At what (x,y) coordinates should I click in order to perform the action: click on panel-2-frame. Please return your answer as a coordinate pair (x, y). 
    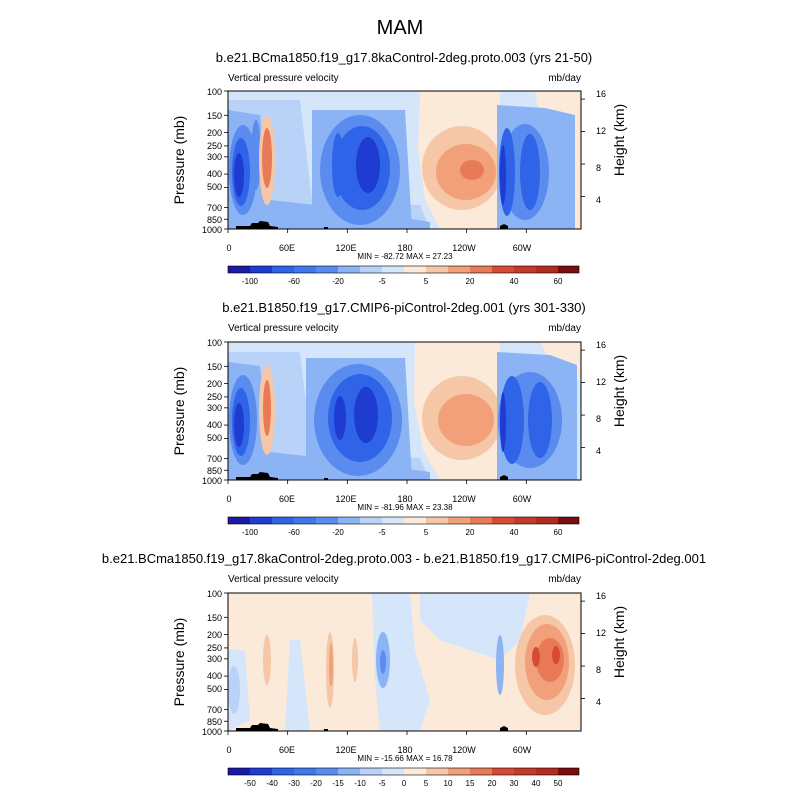
    Looking at the image, I should click on (404, 411).